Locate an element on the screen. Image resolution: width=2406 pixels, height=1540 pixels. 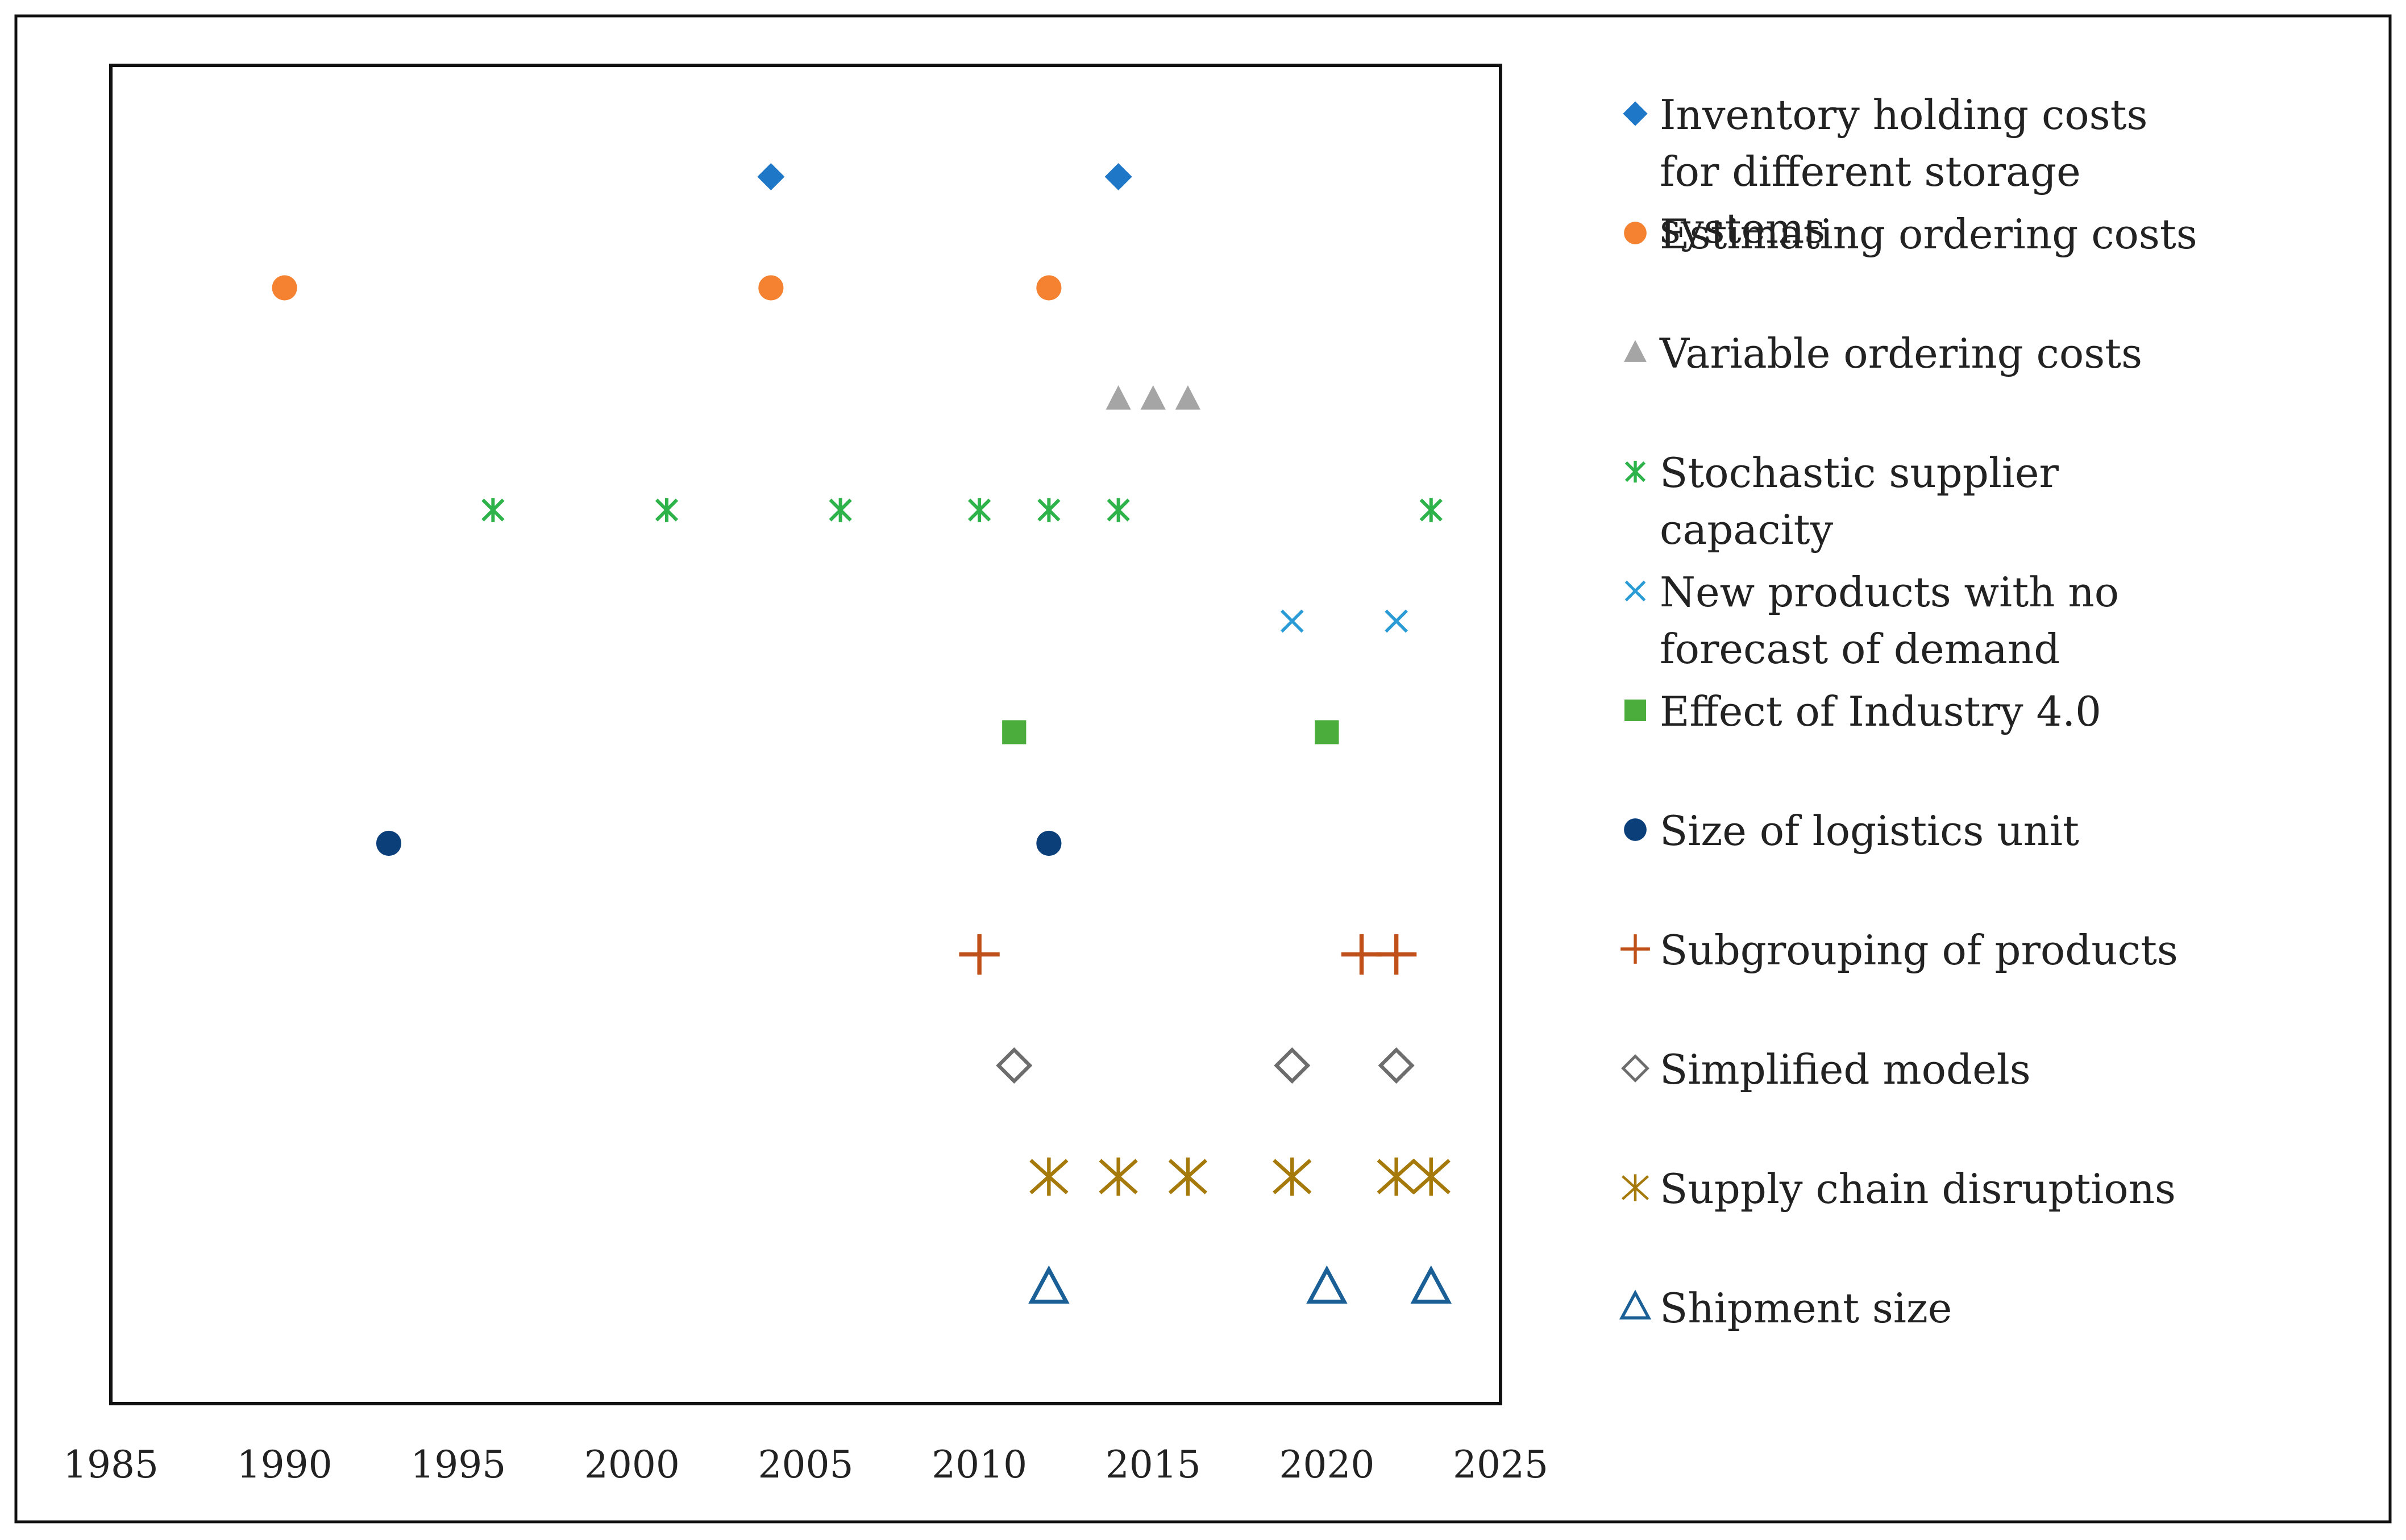
data-point-3-2014 is located at coordinates (1118, 397).